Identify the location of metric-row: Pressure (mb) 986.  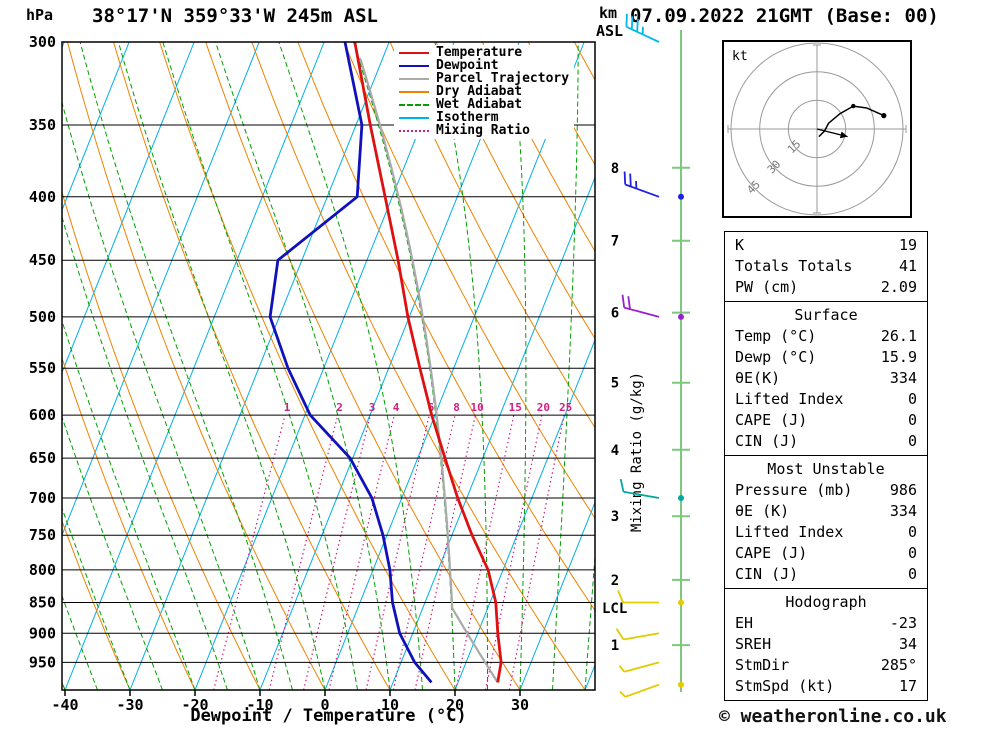
(826, 490).